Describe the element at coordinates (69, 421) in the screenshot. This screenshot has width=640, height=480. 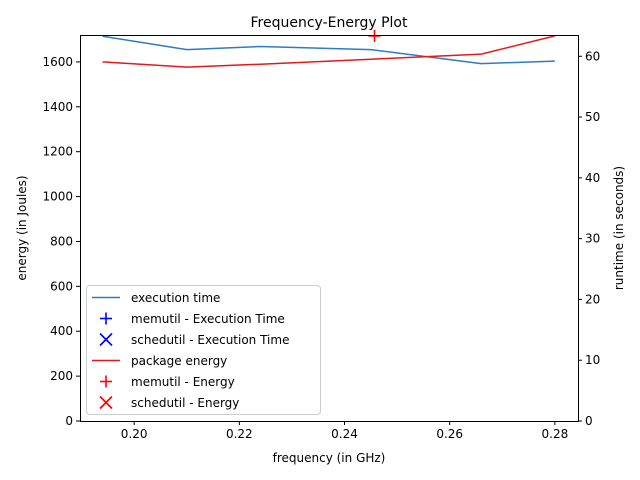
I see `y-left-tick-label: 0` at that location.